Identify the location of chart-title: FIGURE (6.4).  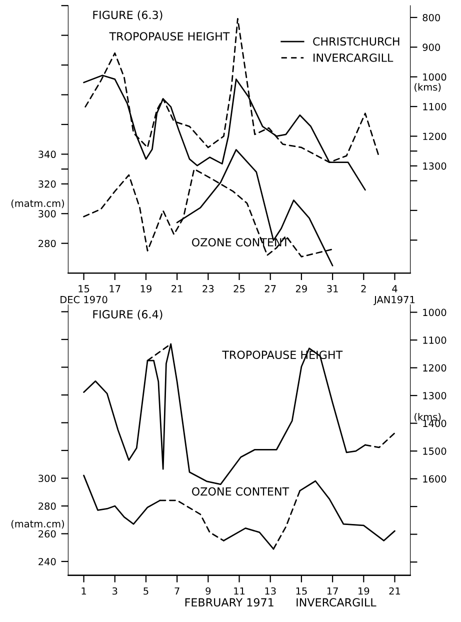
(127, 315).